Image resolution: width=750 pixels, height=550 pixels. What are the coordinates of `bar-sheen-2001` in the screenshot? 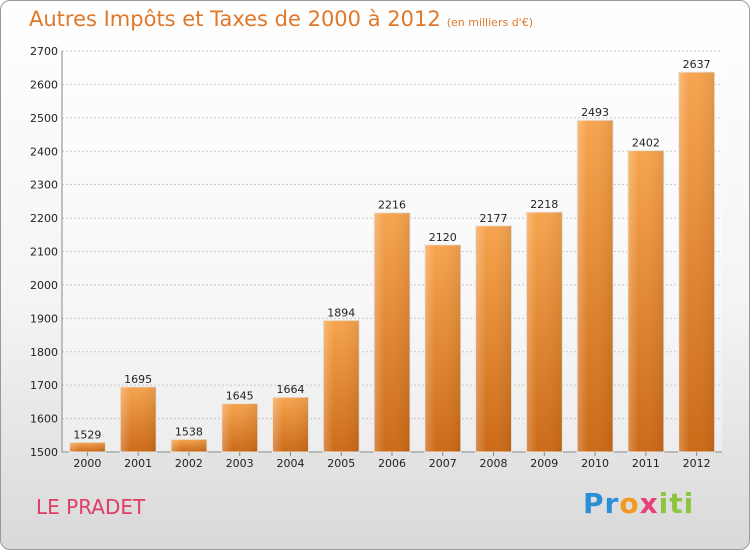 It's located at (138, 419).